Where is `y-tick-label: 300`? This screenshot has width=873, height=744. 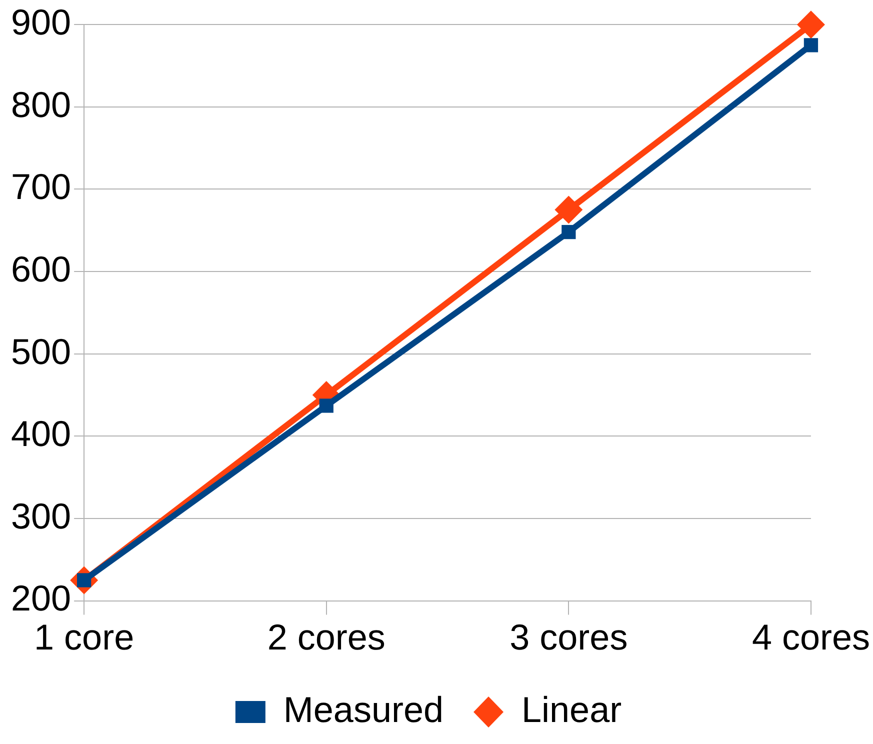
y-tick-label: 300 is located at coordinates (41, 515).